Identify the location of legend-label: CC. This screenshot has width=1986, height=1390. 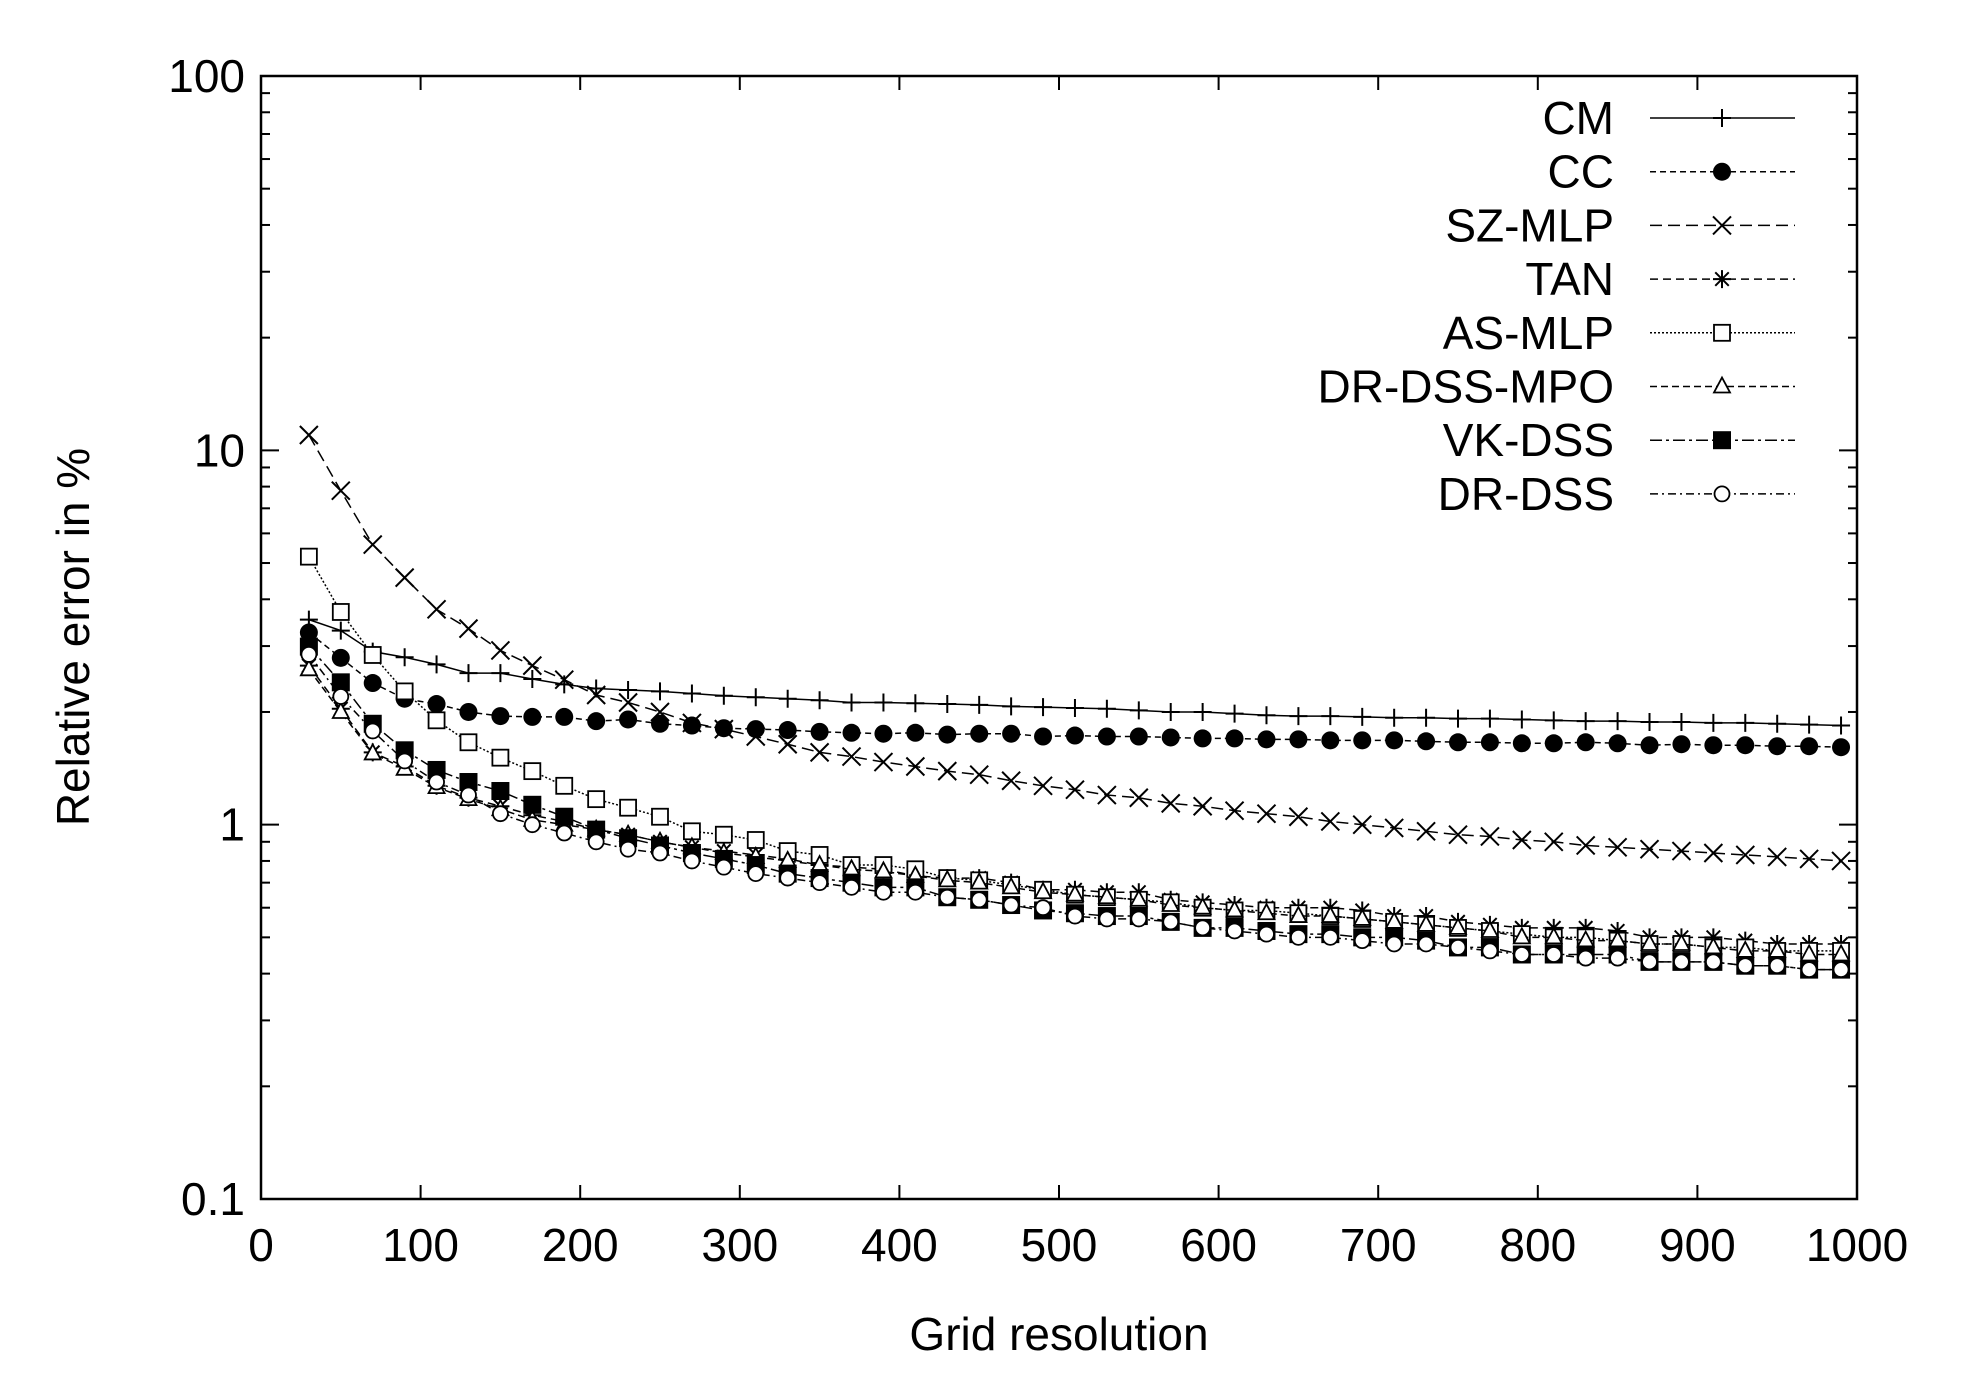
(1581, 172).